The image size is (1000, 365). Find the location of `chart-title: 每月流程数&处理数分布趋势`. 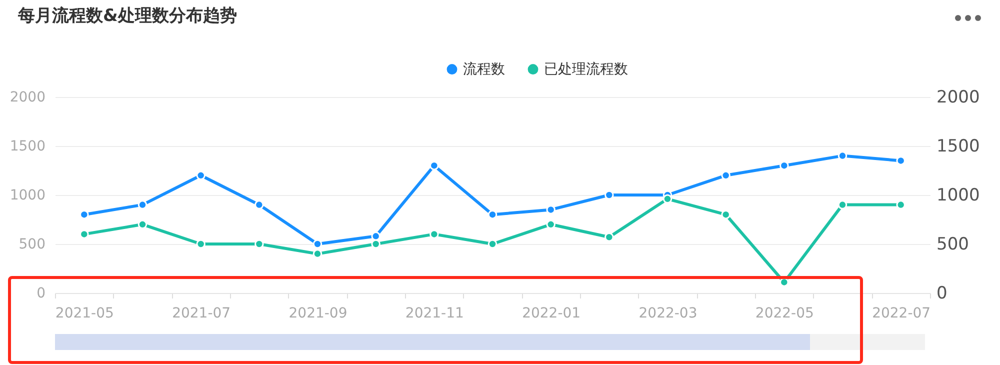

chart-title: 每月流程数&处理数分布趋势 is located at coordinates (127, 16).